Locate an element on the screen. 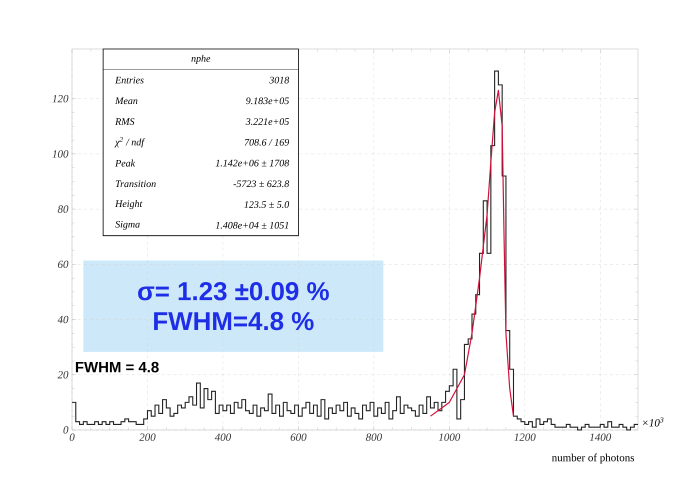  x-tick-label: 0 is located at coordinates (72, 437).